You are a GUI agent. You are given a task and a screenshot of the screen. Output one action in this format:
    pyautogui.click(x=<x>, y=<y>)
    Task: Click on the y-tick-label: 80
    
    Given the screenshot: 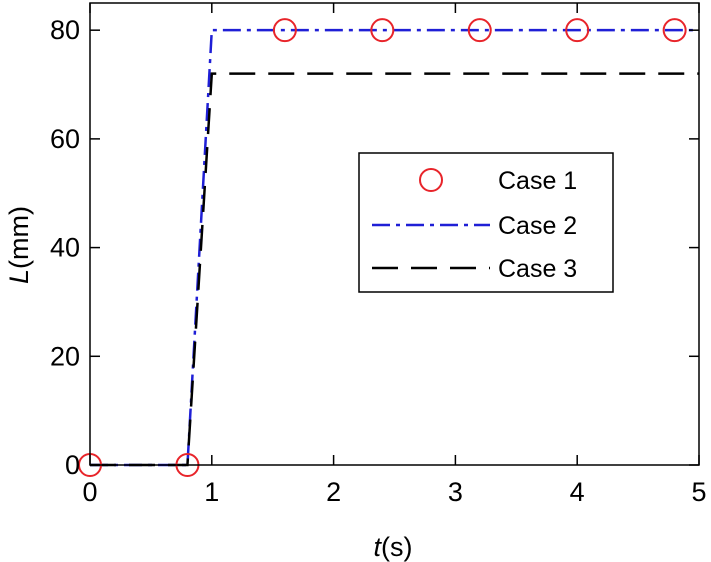 What is the action you would take?
    pyautogui.click(x=65, y=30)
    